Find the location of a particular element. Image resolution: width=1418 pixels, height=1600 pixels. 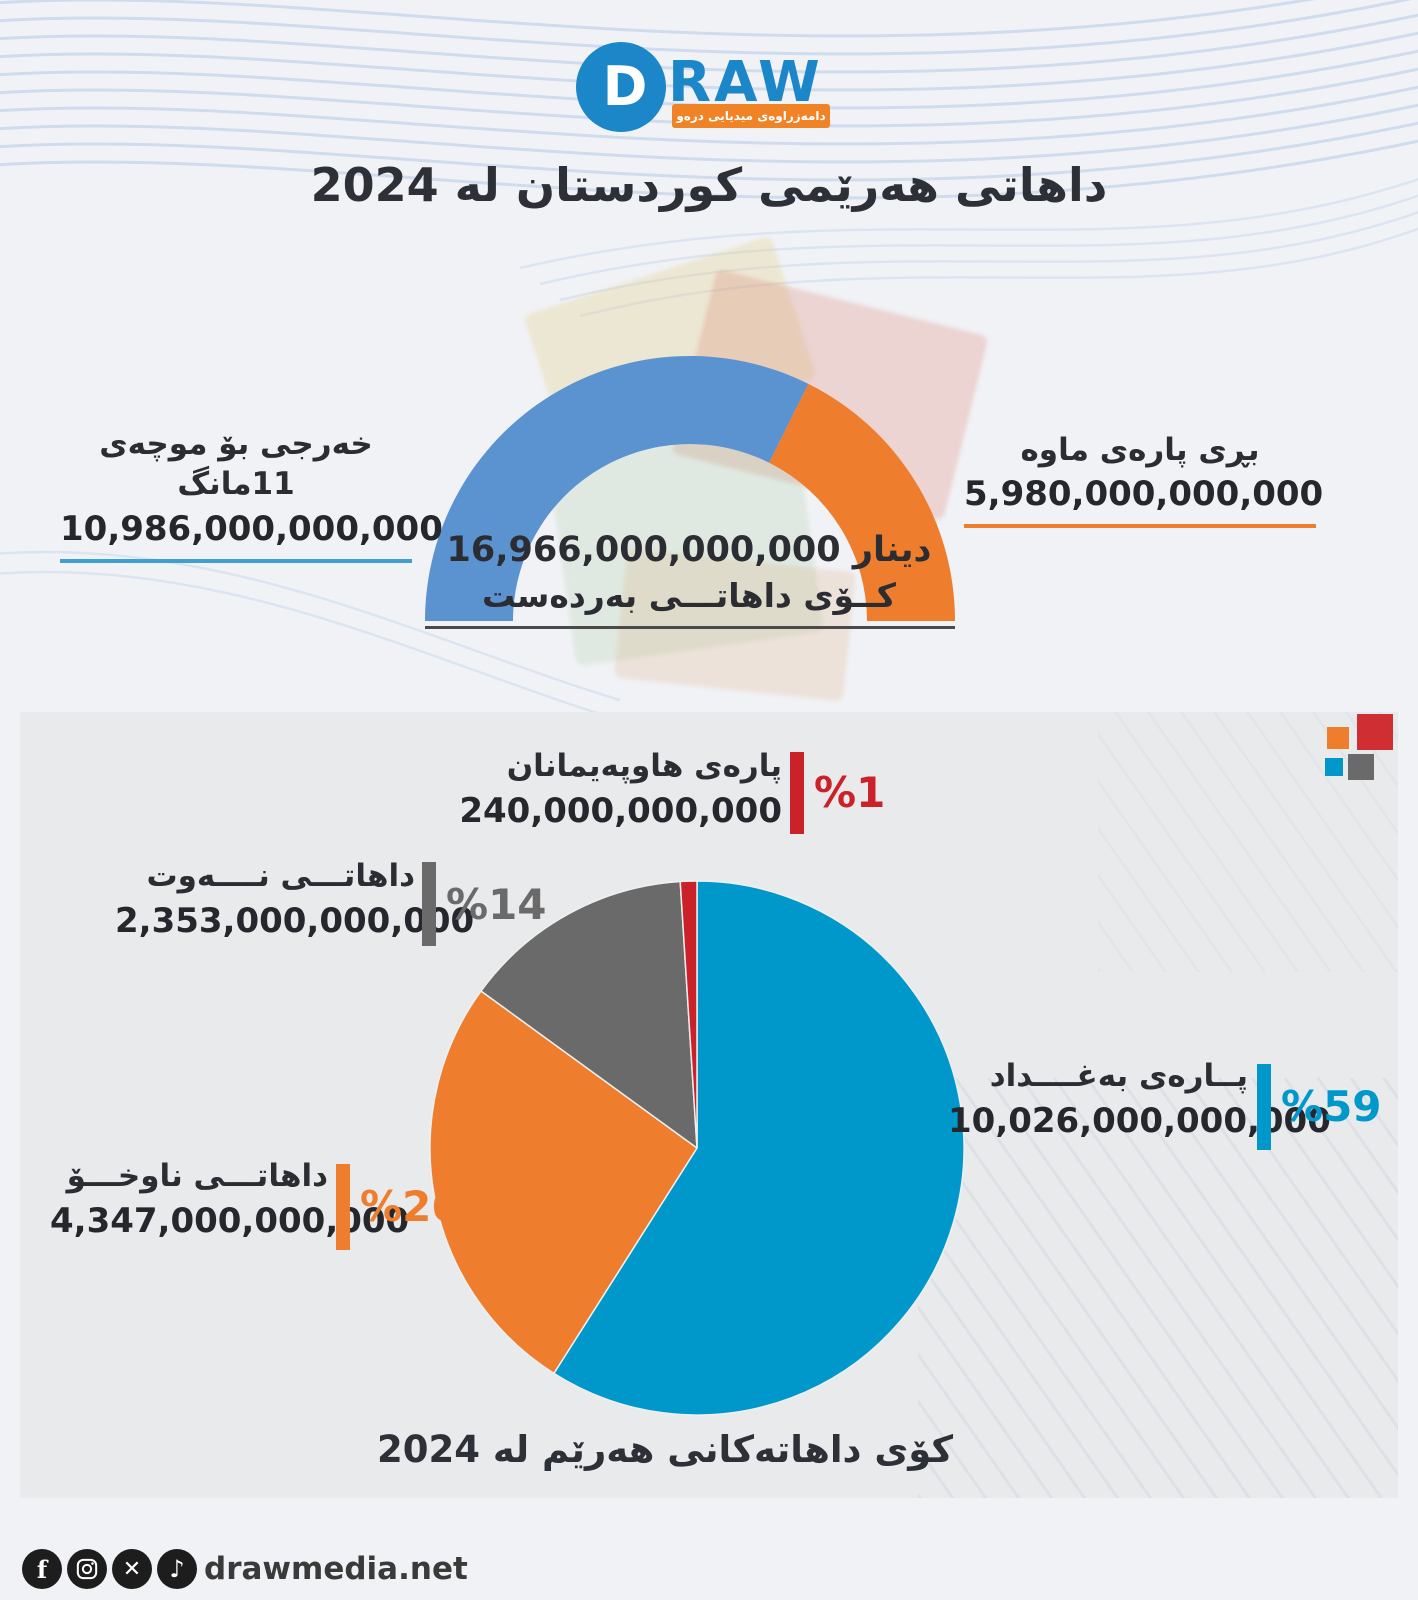

facebook-icon: f is located at coordinates (42, 1569).